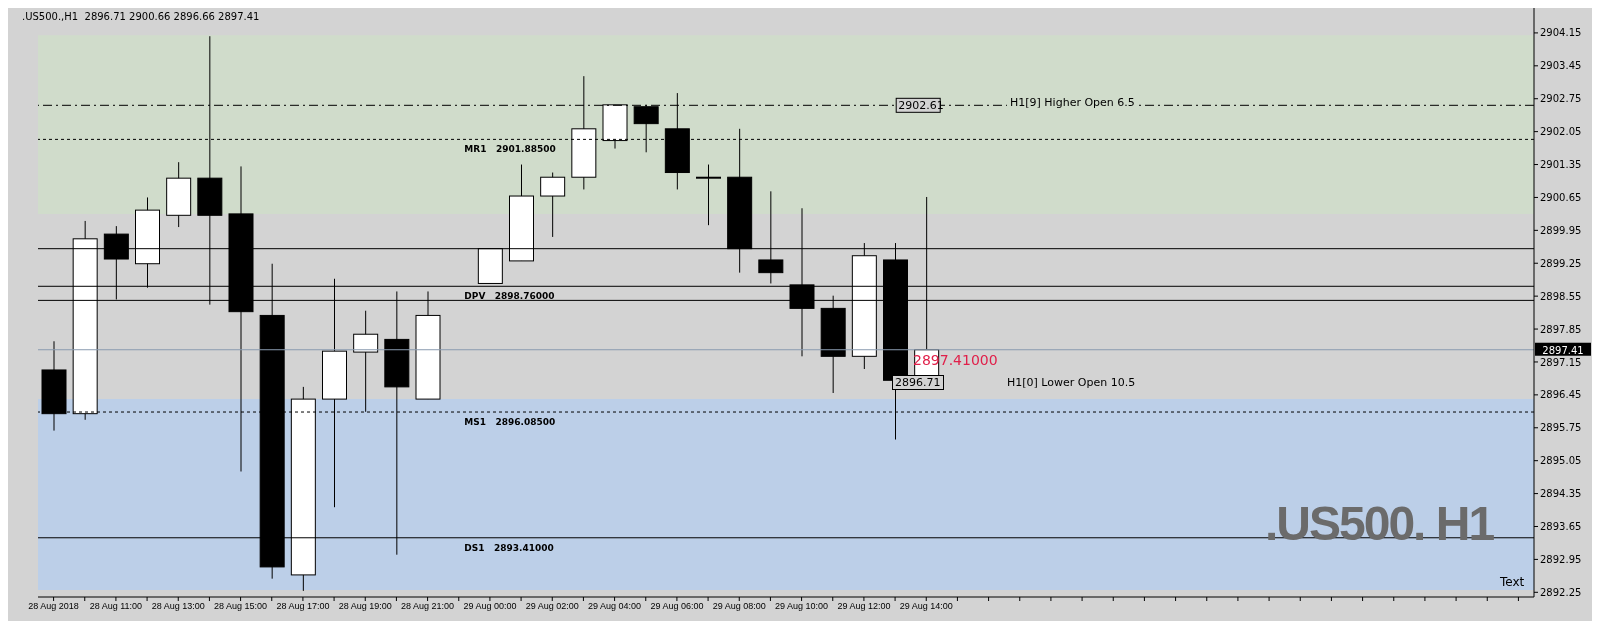  Describe the element at coordinates (1561, 362) in the screenshot. I see `y-tick-label: 2897.15` at that location.